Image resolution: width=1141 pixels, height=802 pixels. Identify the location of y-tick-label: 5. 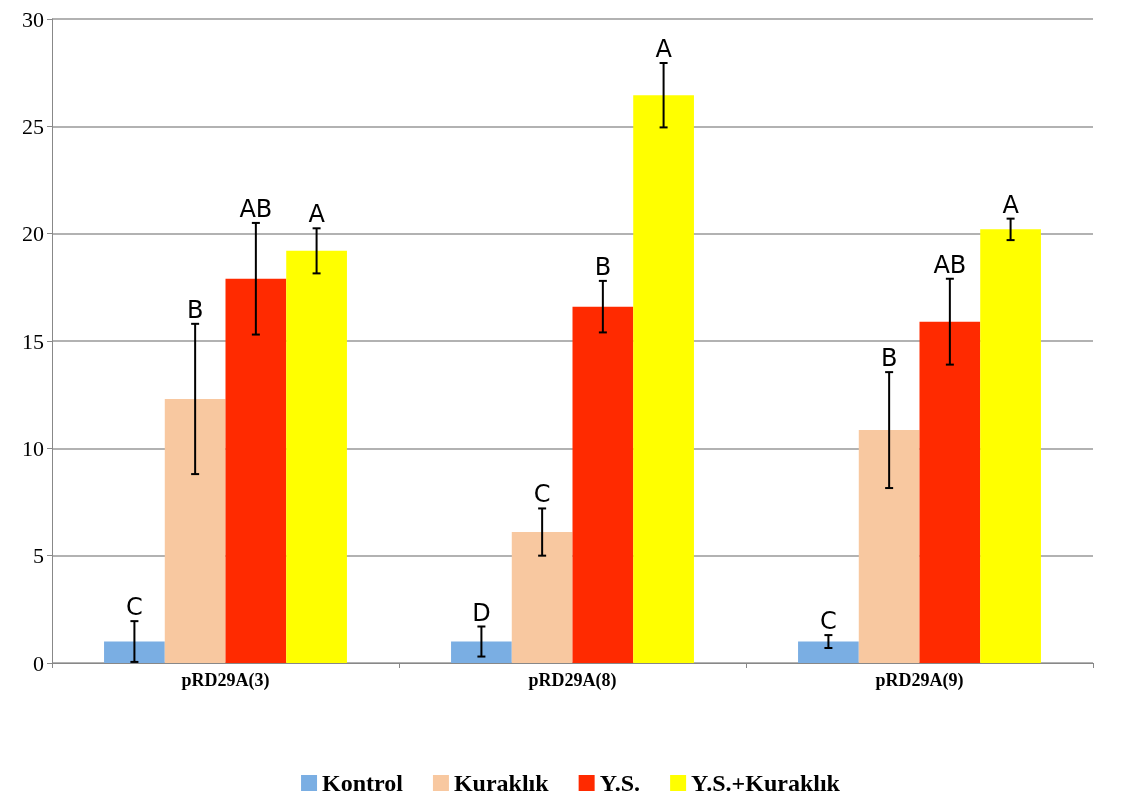
(38, 556).